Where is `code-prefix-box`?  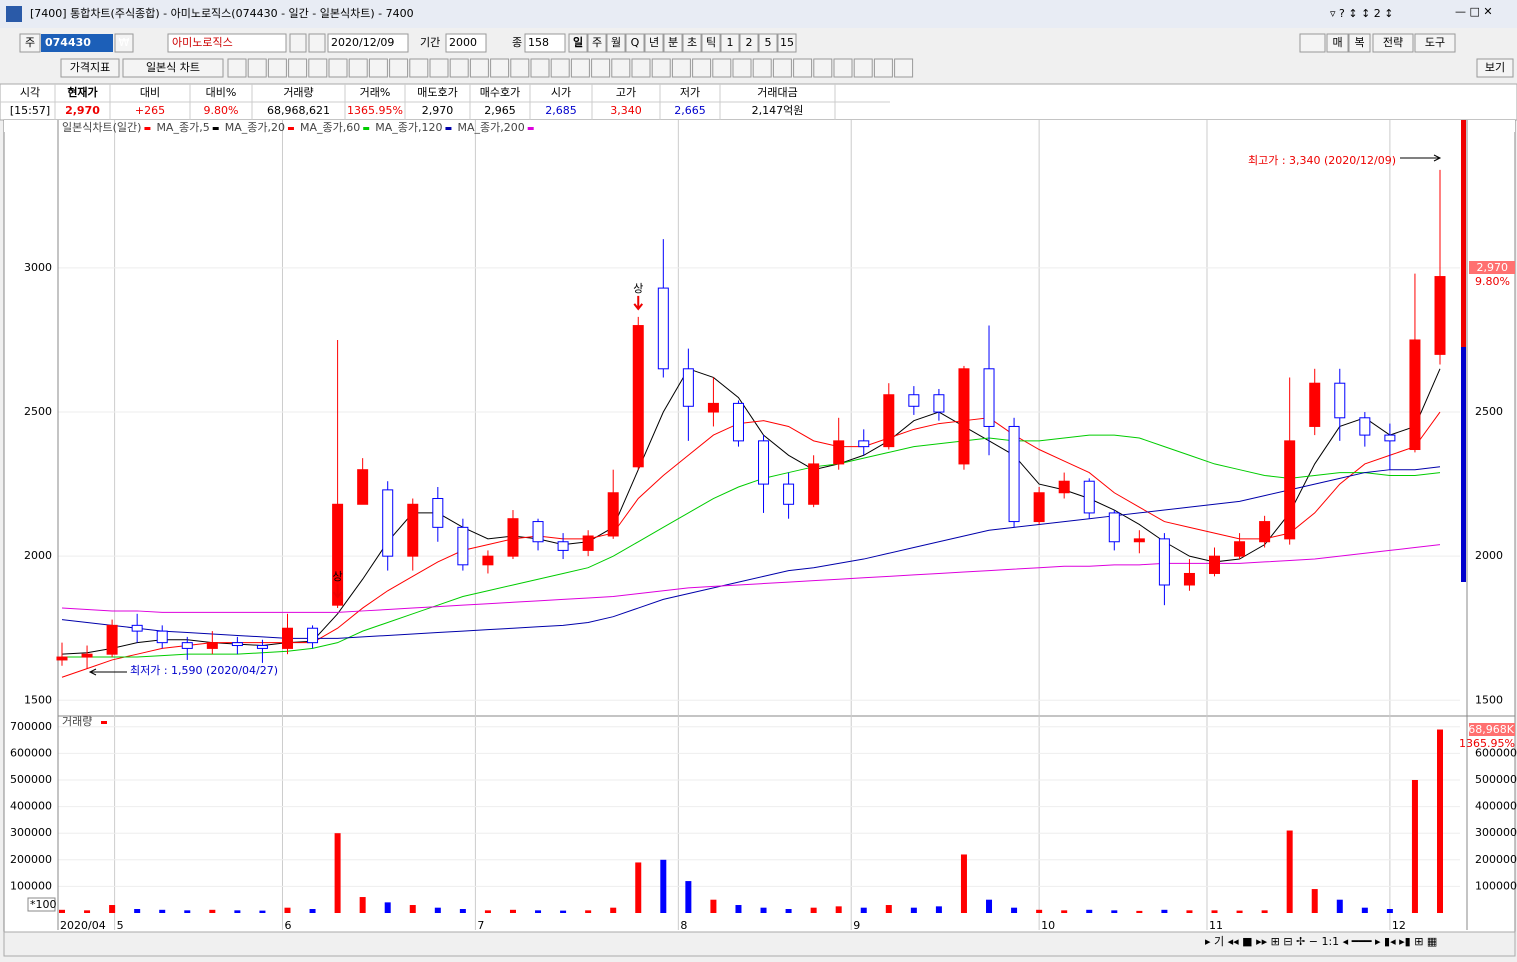
code-prefix-box is located at coordinates (30, 43).